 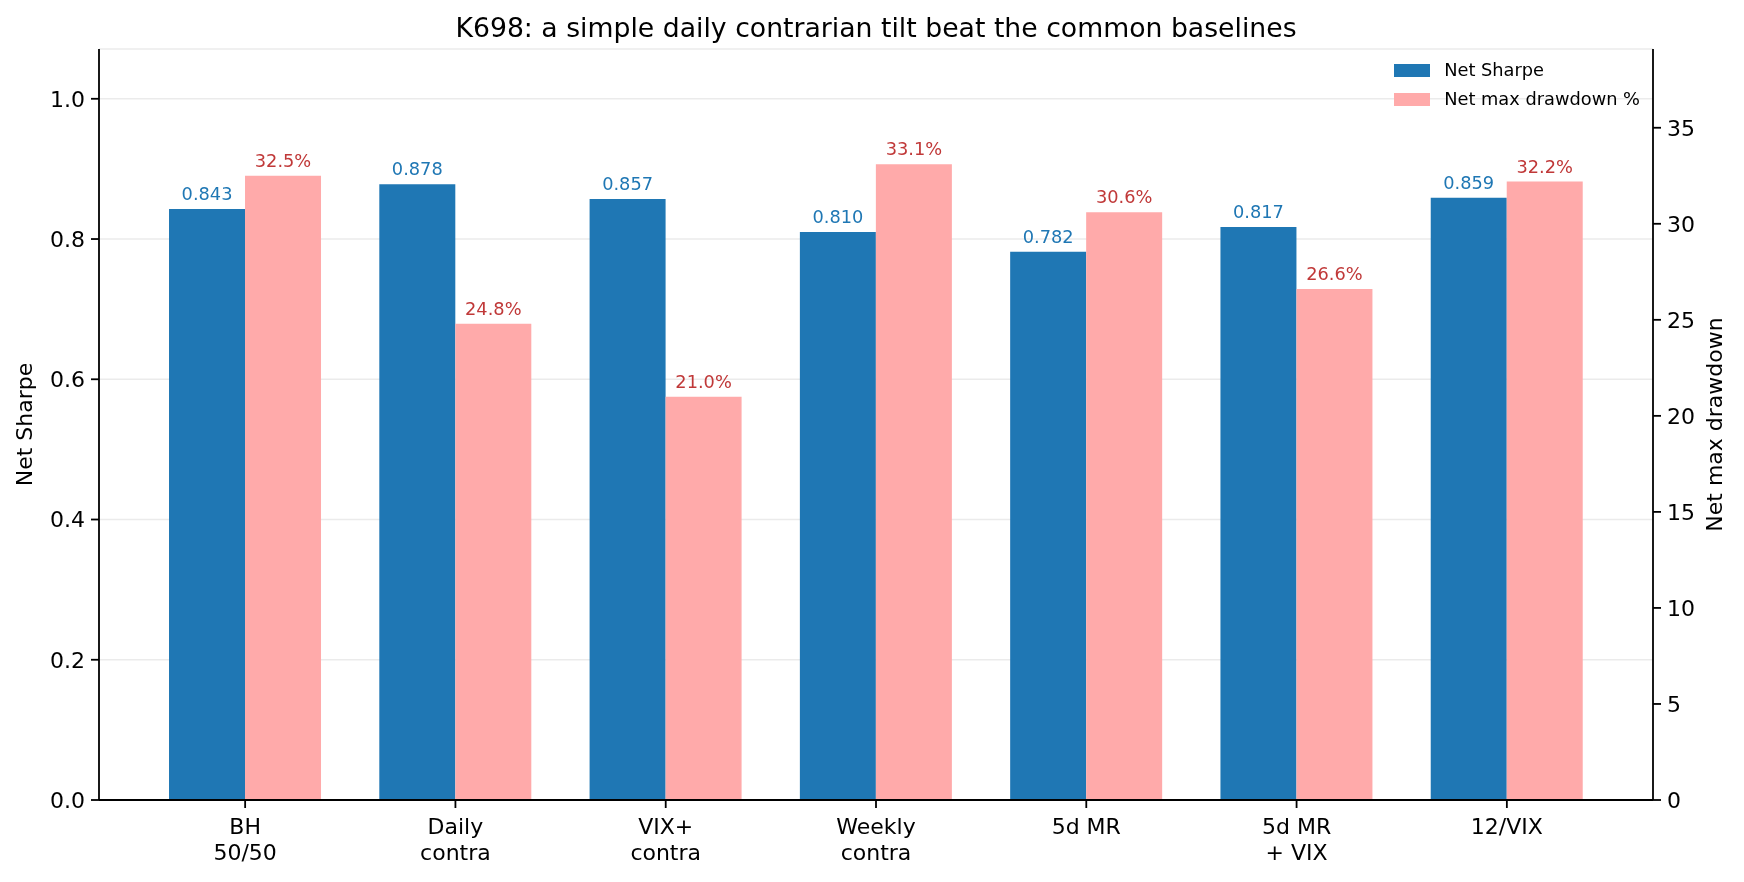 I want to click on x-tick-label: Weekly contra, so click(x=876, y=839).